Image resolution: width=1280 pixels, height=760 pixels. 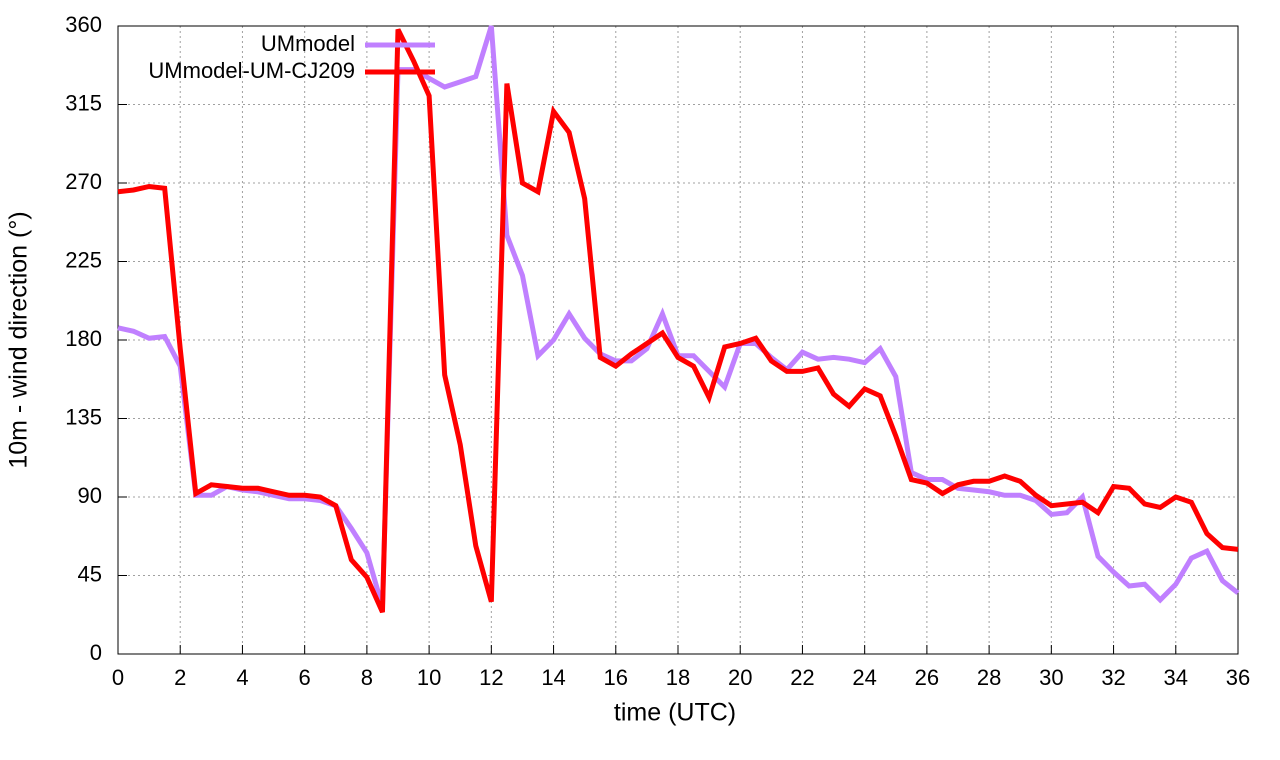 What do you see at coordinates (616, 677) in the screenshot?
I see `x-tick-label: 16` at bounding box center [616, 677].